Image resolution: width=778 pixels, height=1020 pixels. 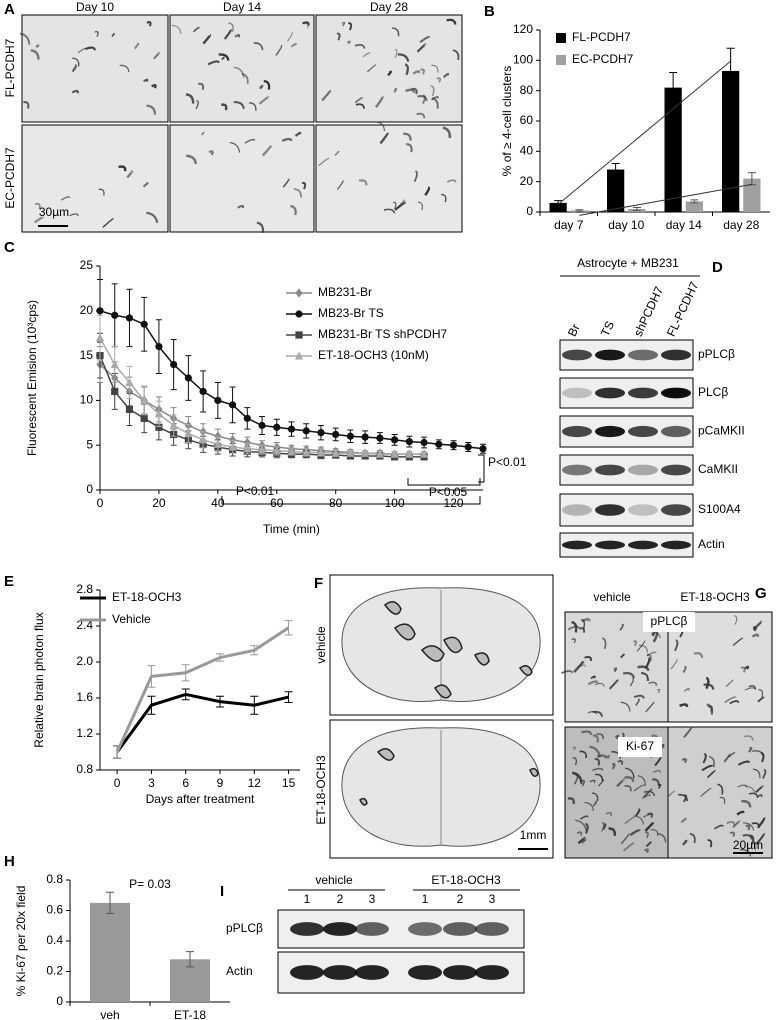 What do you see at coordinates (159, 503) in the screenshot?
I see `x-tick-label: 20` at bounding box center [159, 503].